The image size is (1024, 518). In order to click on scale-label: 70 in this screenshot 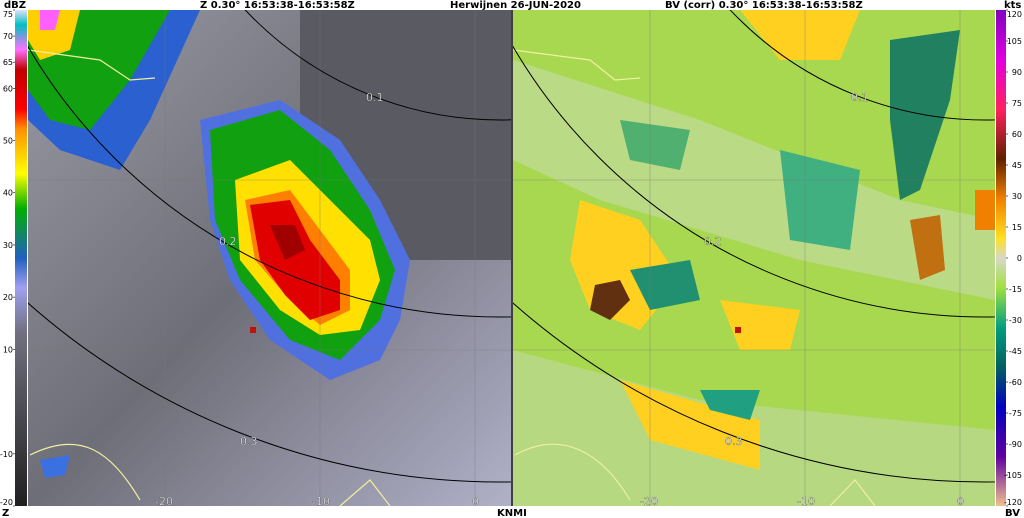, I will do `click(8, 36)`.